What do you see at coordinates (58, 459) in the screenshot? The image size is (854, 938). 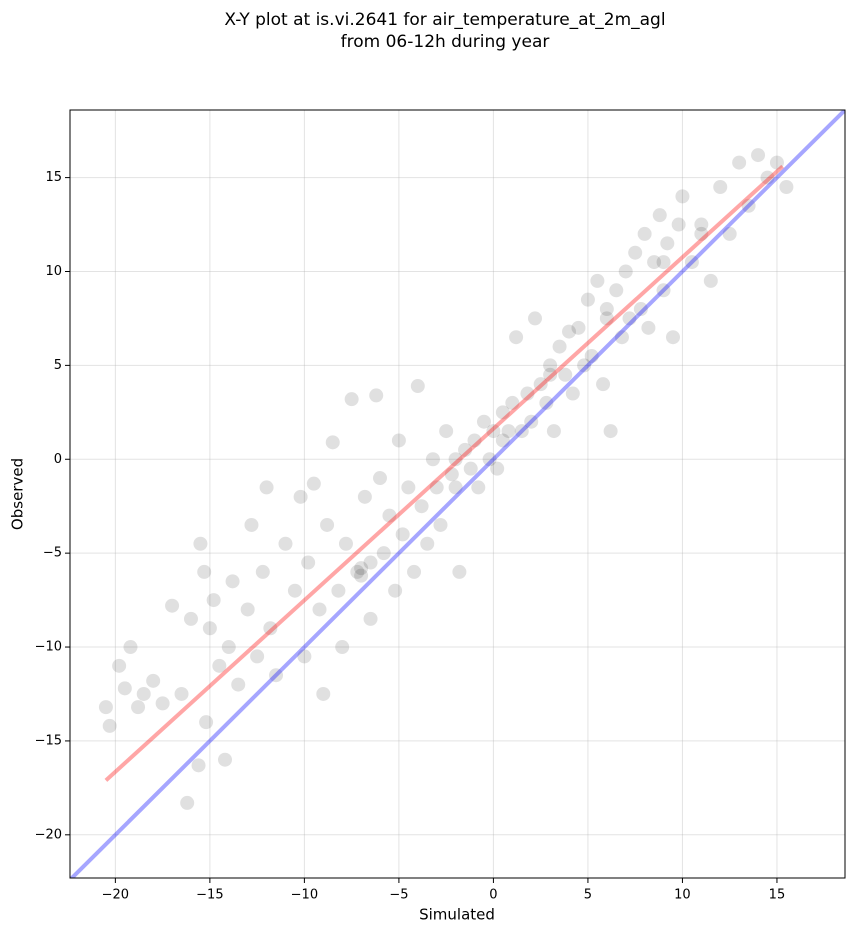 I see `y-tick-label: 0` at bounding box center [58, 459].